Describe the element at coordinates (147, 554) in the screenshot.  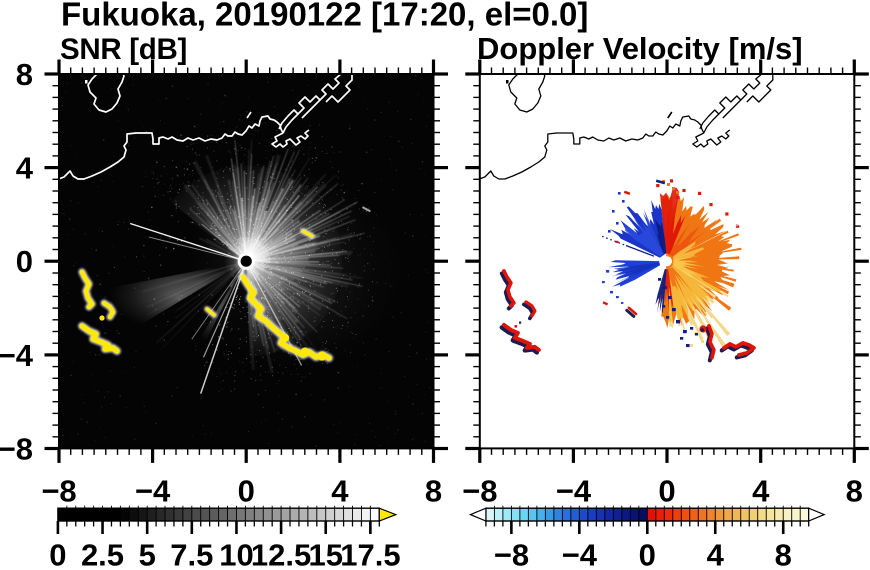
I see `svg-text: 5` at that location.